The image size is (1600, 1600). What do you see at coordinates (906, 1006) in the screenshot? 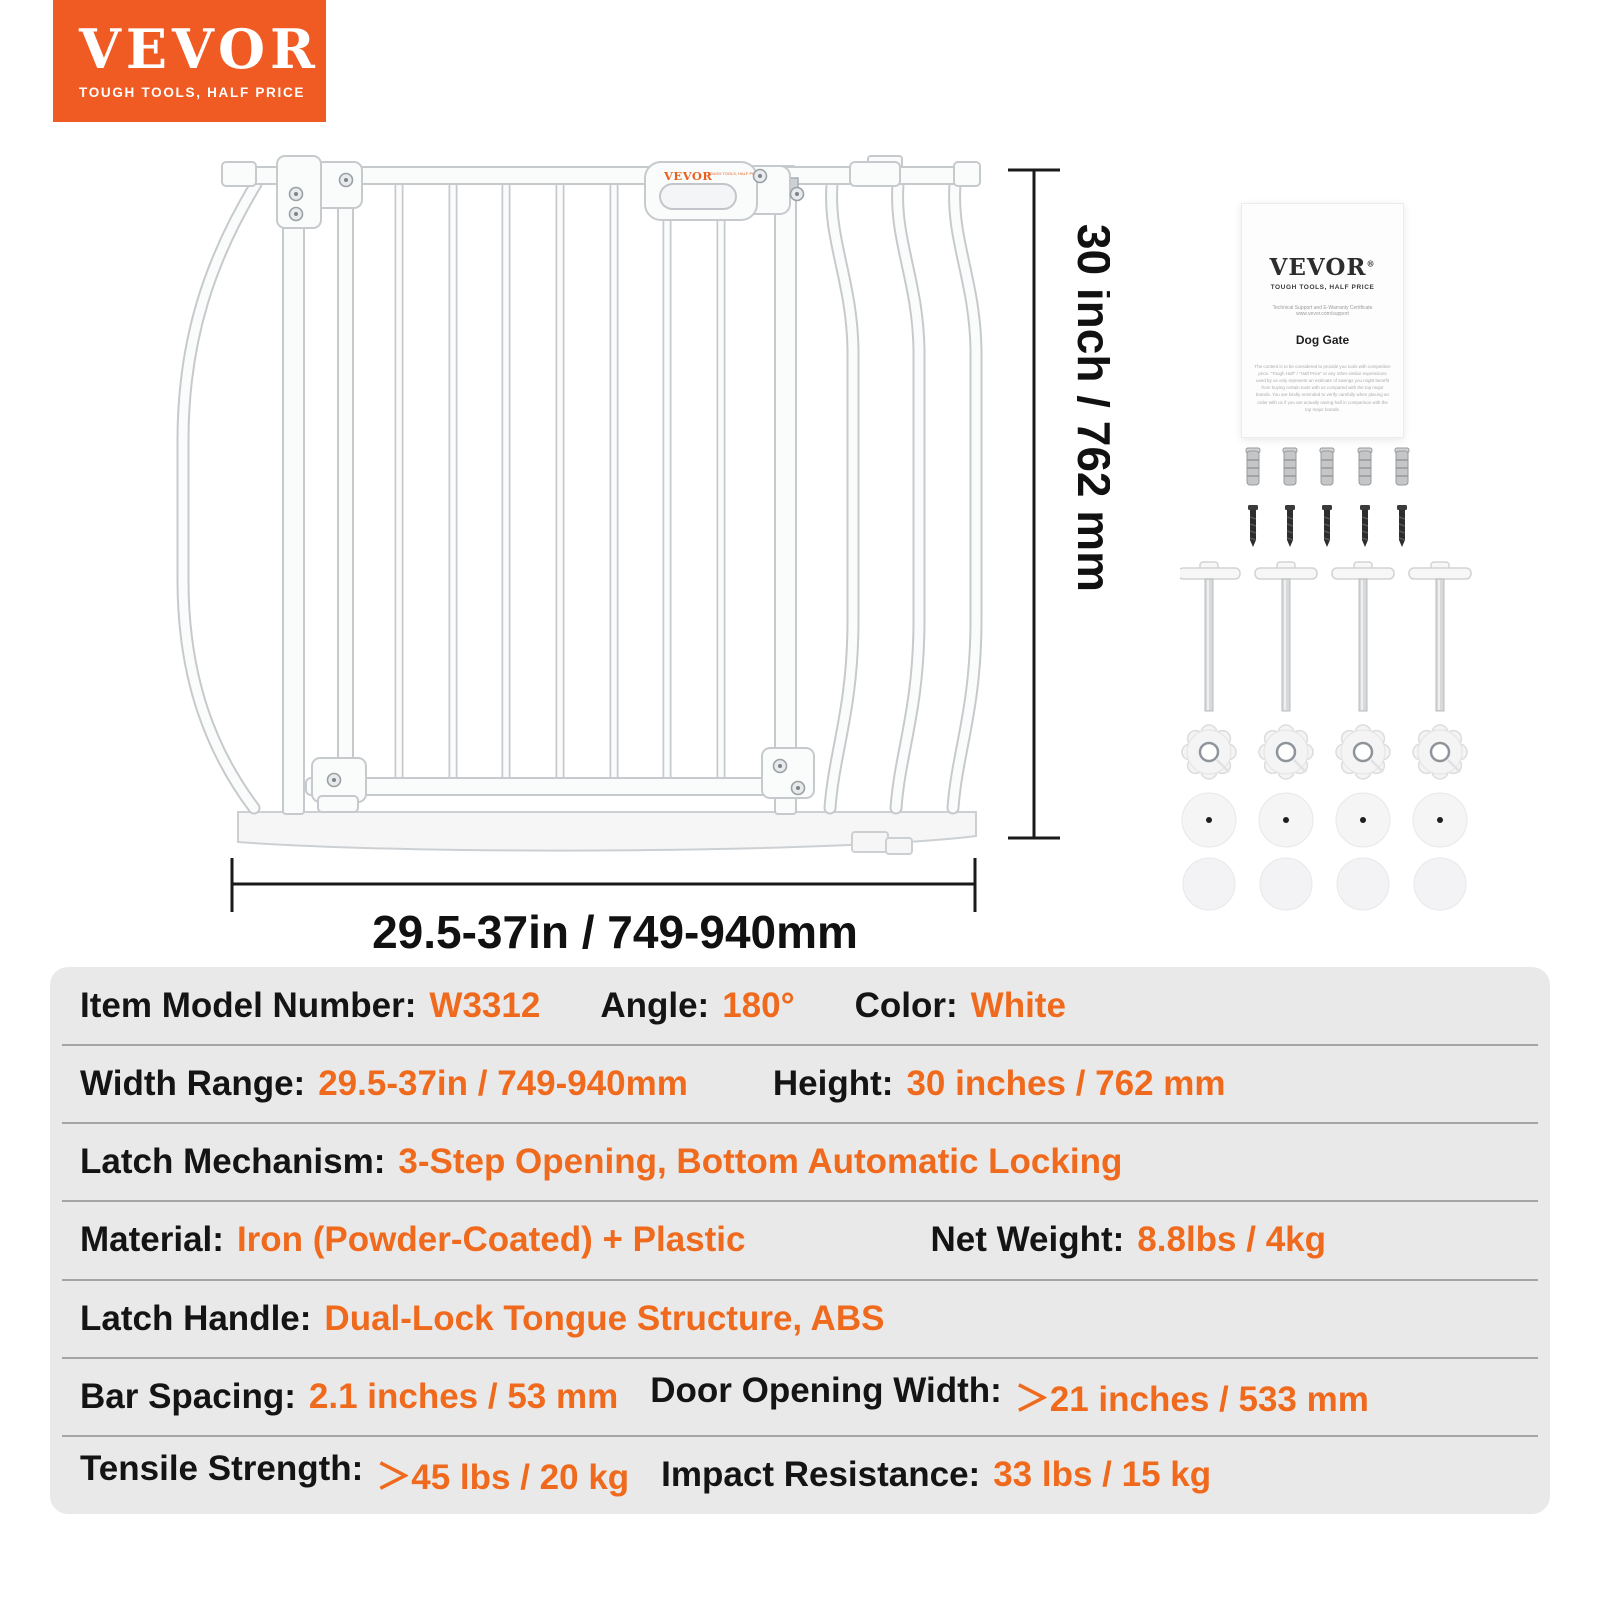
I see `spec-label: Color:` at bounding box center [906, 1006].